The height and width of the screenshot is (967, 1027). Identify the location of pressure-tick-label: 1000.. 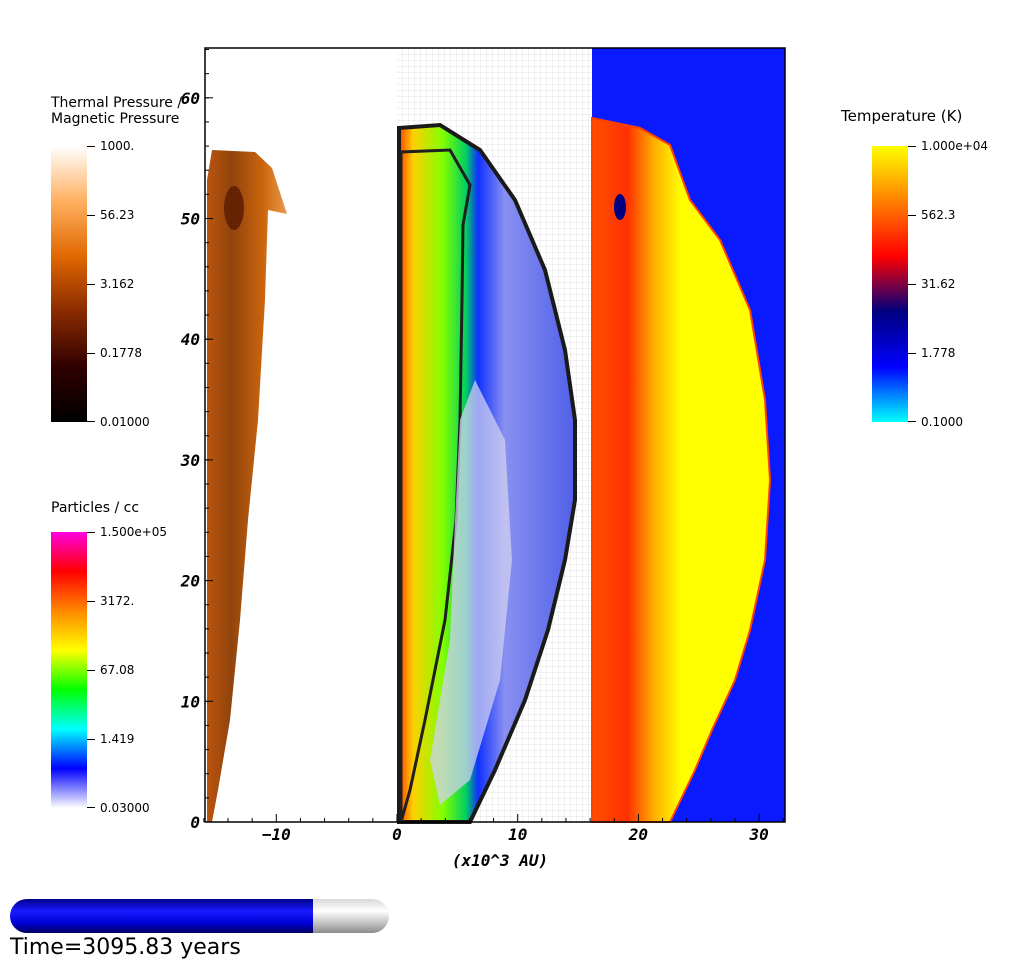
(117, 146).